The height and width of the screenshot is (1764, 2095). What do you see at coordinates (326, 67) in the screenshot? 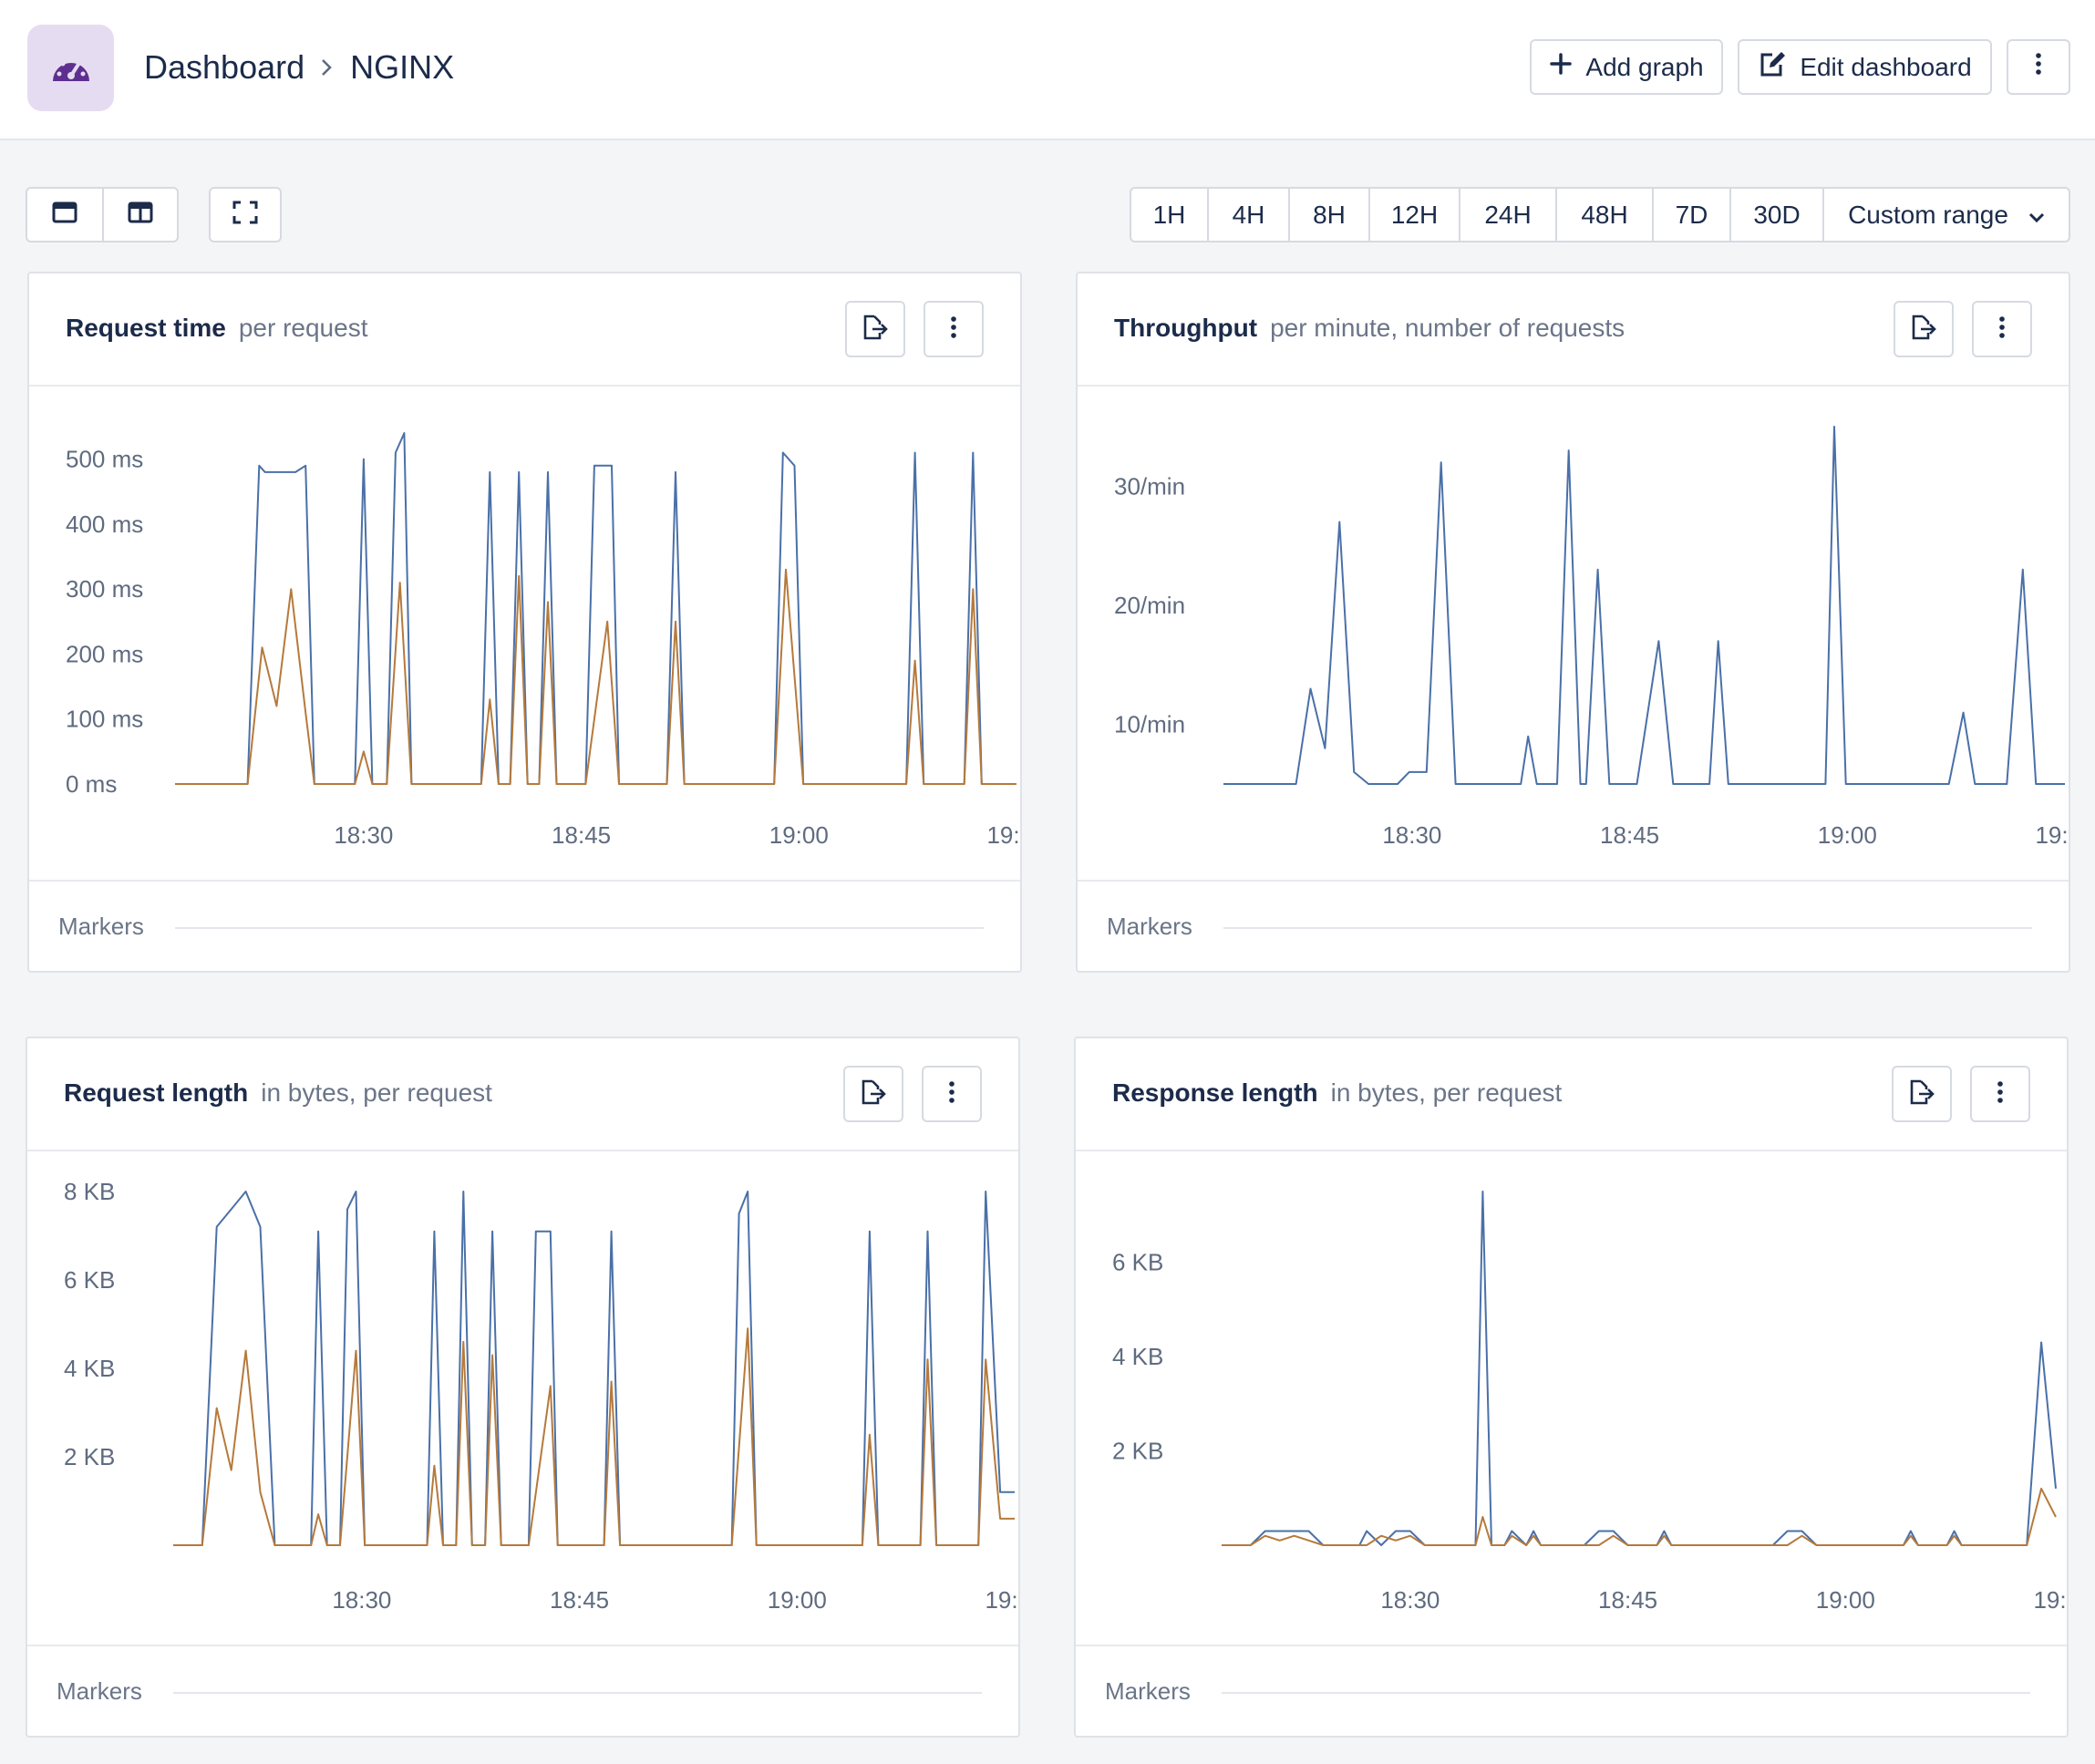
I see `chevron-right-icon` at bounding box center [326, 67].